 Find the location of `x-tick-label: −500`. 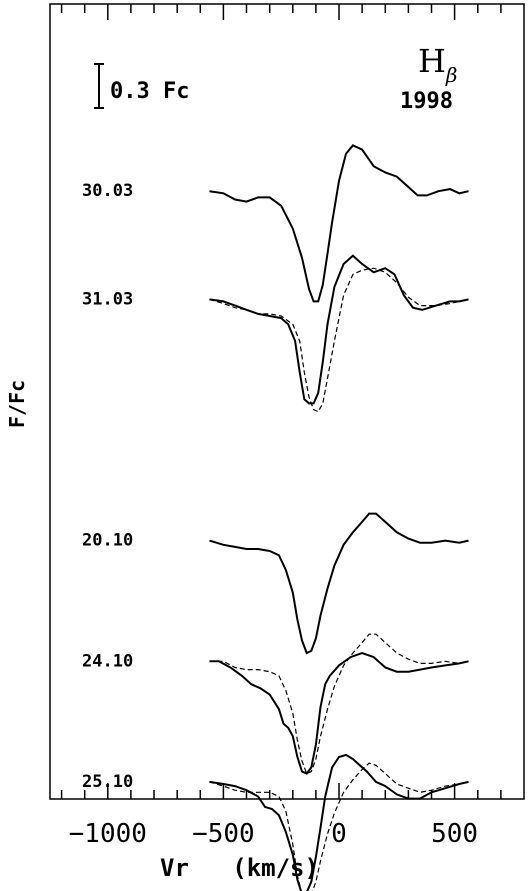

x-tick-label: −500 is located at coordinates (223, 834).